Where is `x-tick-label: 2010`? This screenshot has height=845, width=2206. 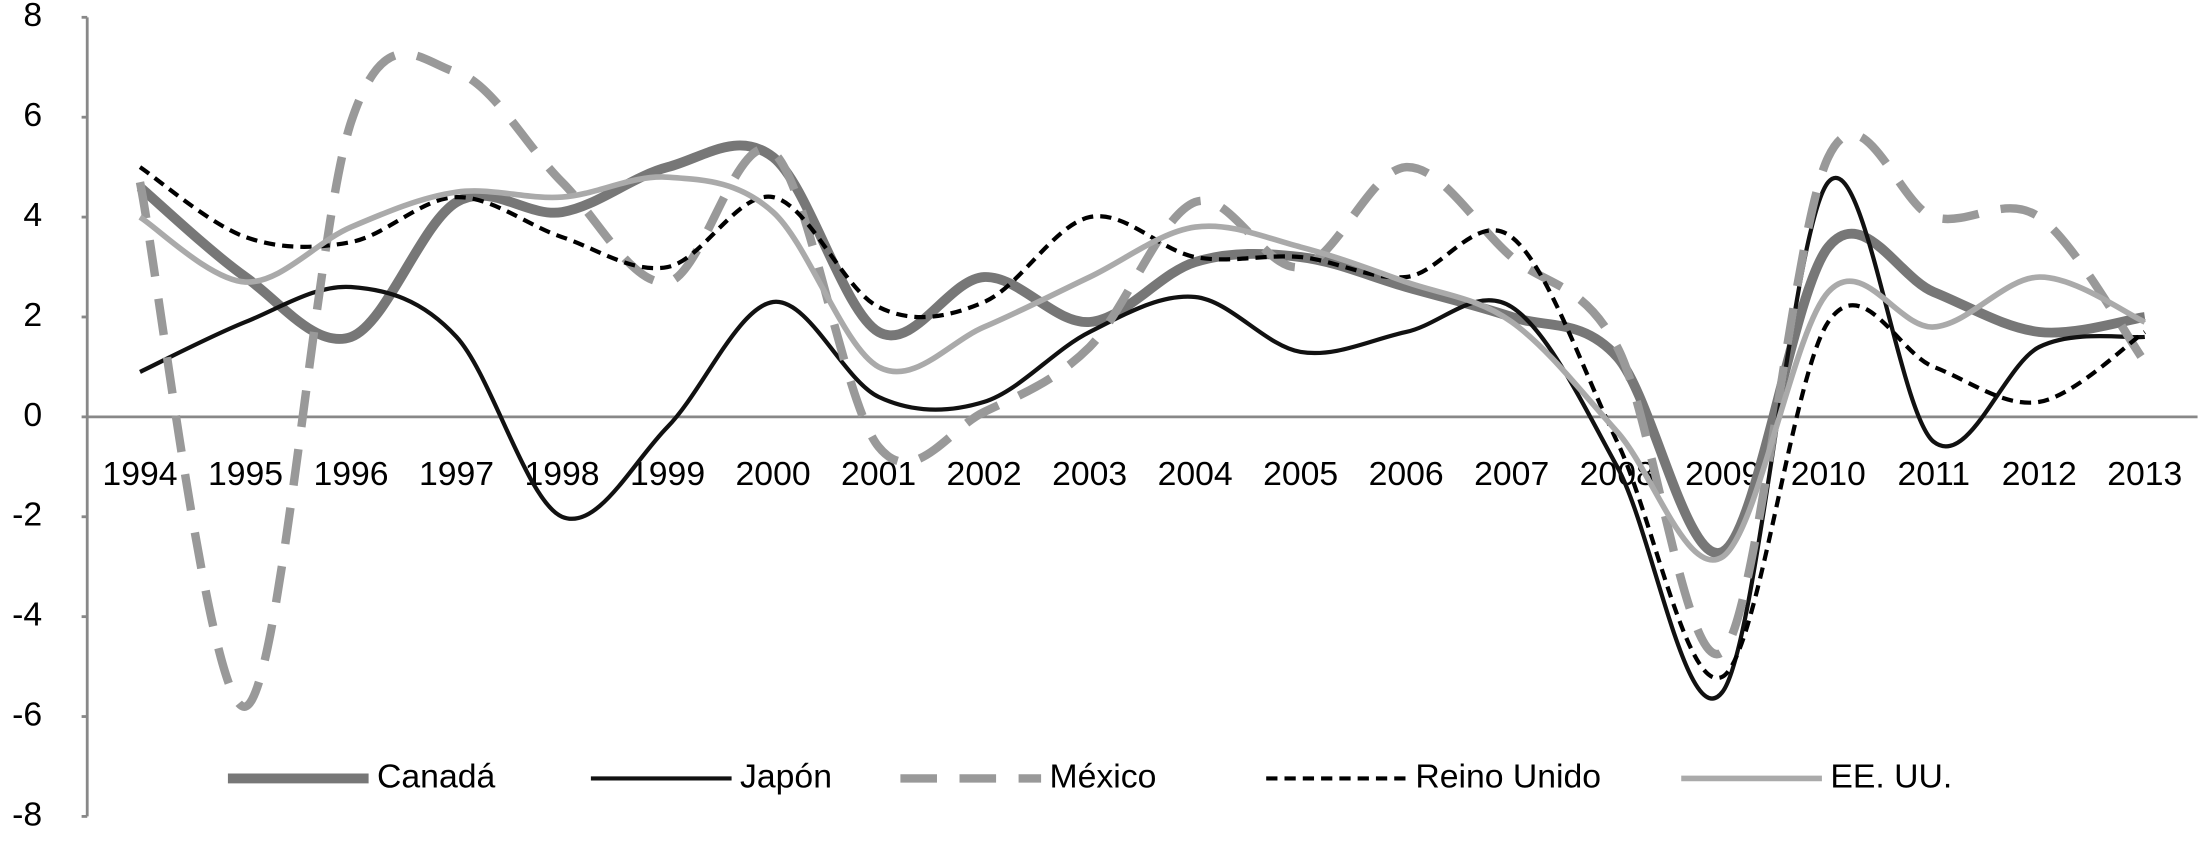 x-tick-label: 2010 is located at coordinates (1828, 474).